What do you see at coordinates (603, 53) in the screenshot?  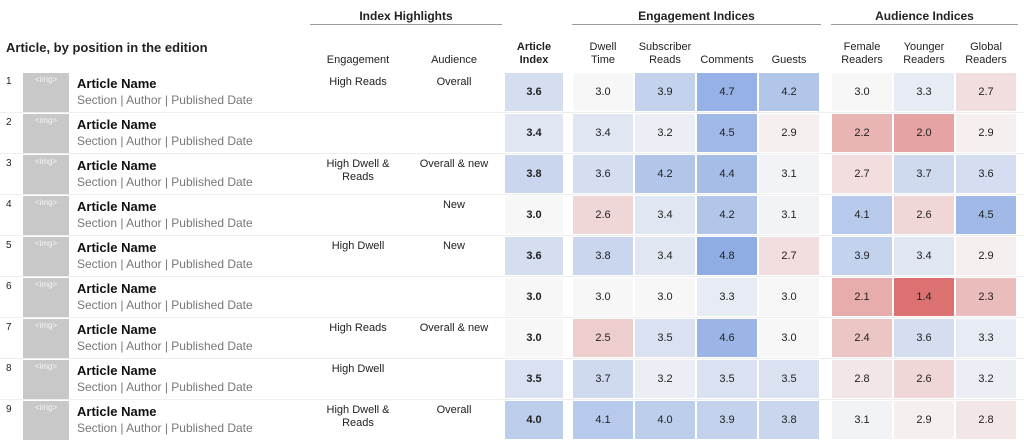 I see `col-header-dwell-time: Dwell Time` at bounding box center [603, 53].